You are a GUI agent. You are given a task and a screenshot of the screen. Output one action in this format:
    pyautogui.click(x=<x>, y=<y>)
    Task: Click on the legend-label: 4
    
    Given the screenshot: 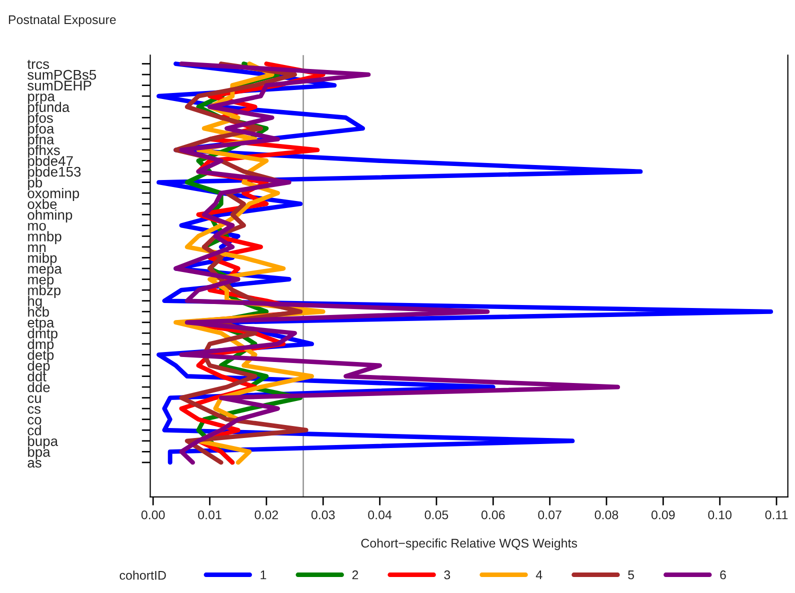 What is the action you would take?
    pyautogui.click(x=539, y=575)
    